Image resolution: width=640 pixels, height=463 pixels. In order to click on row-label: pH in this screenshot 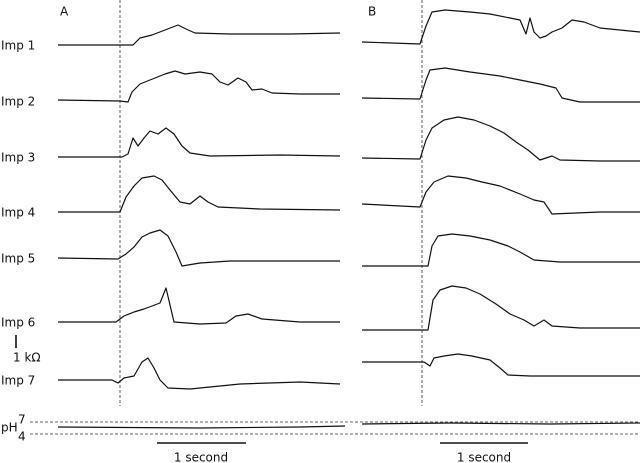, I will do `click(9, 428)`.